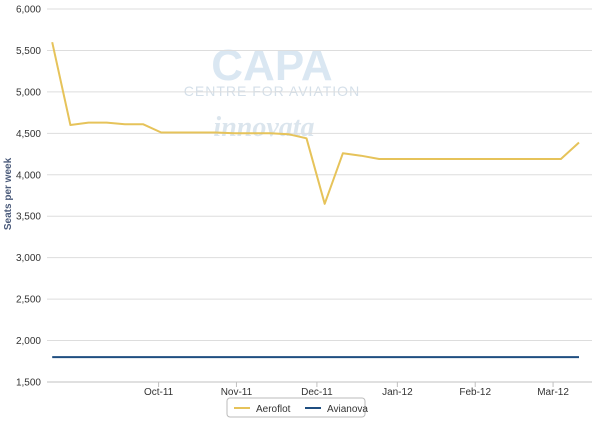 The width and height of the screenshot is (600, 421). Describe the element at coordinates (159, 392) in the screenshot. I see `x-tick-label: Oct-11` at that location.